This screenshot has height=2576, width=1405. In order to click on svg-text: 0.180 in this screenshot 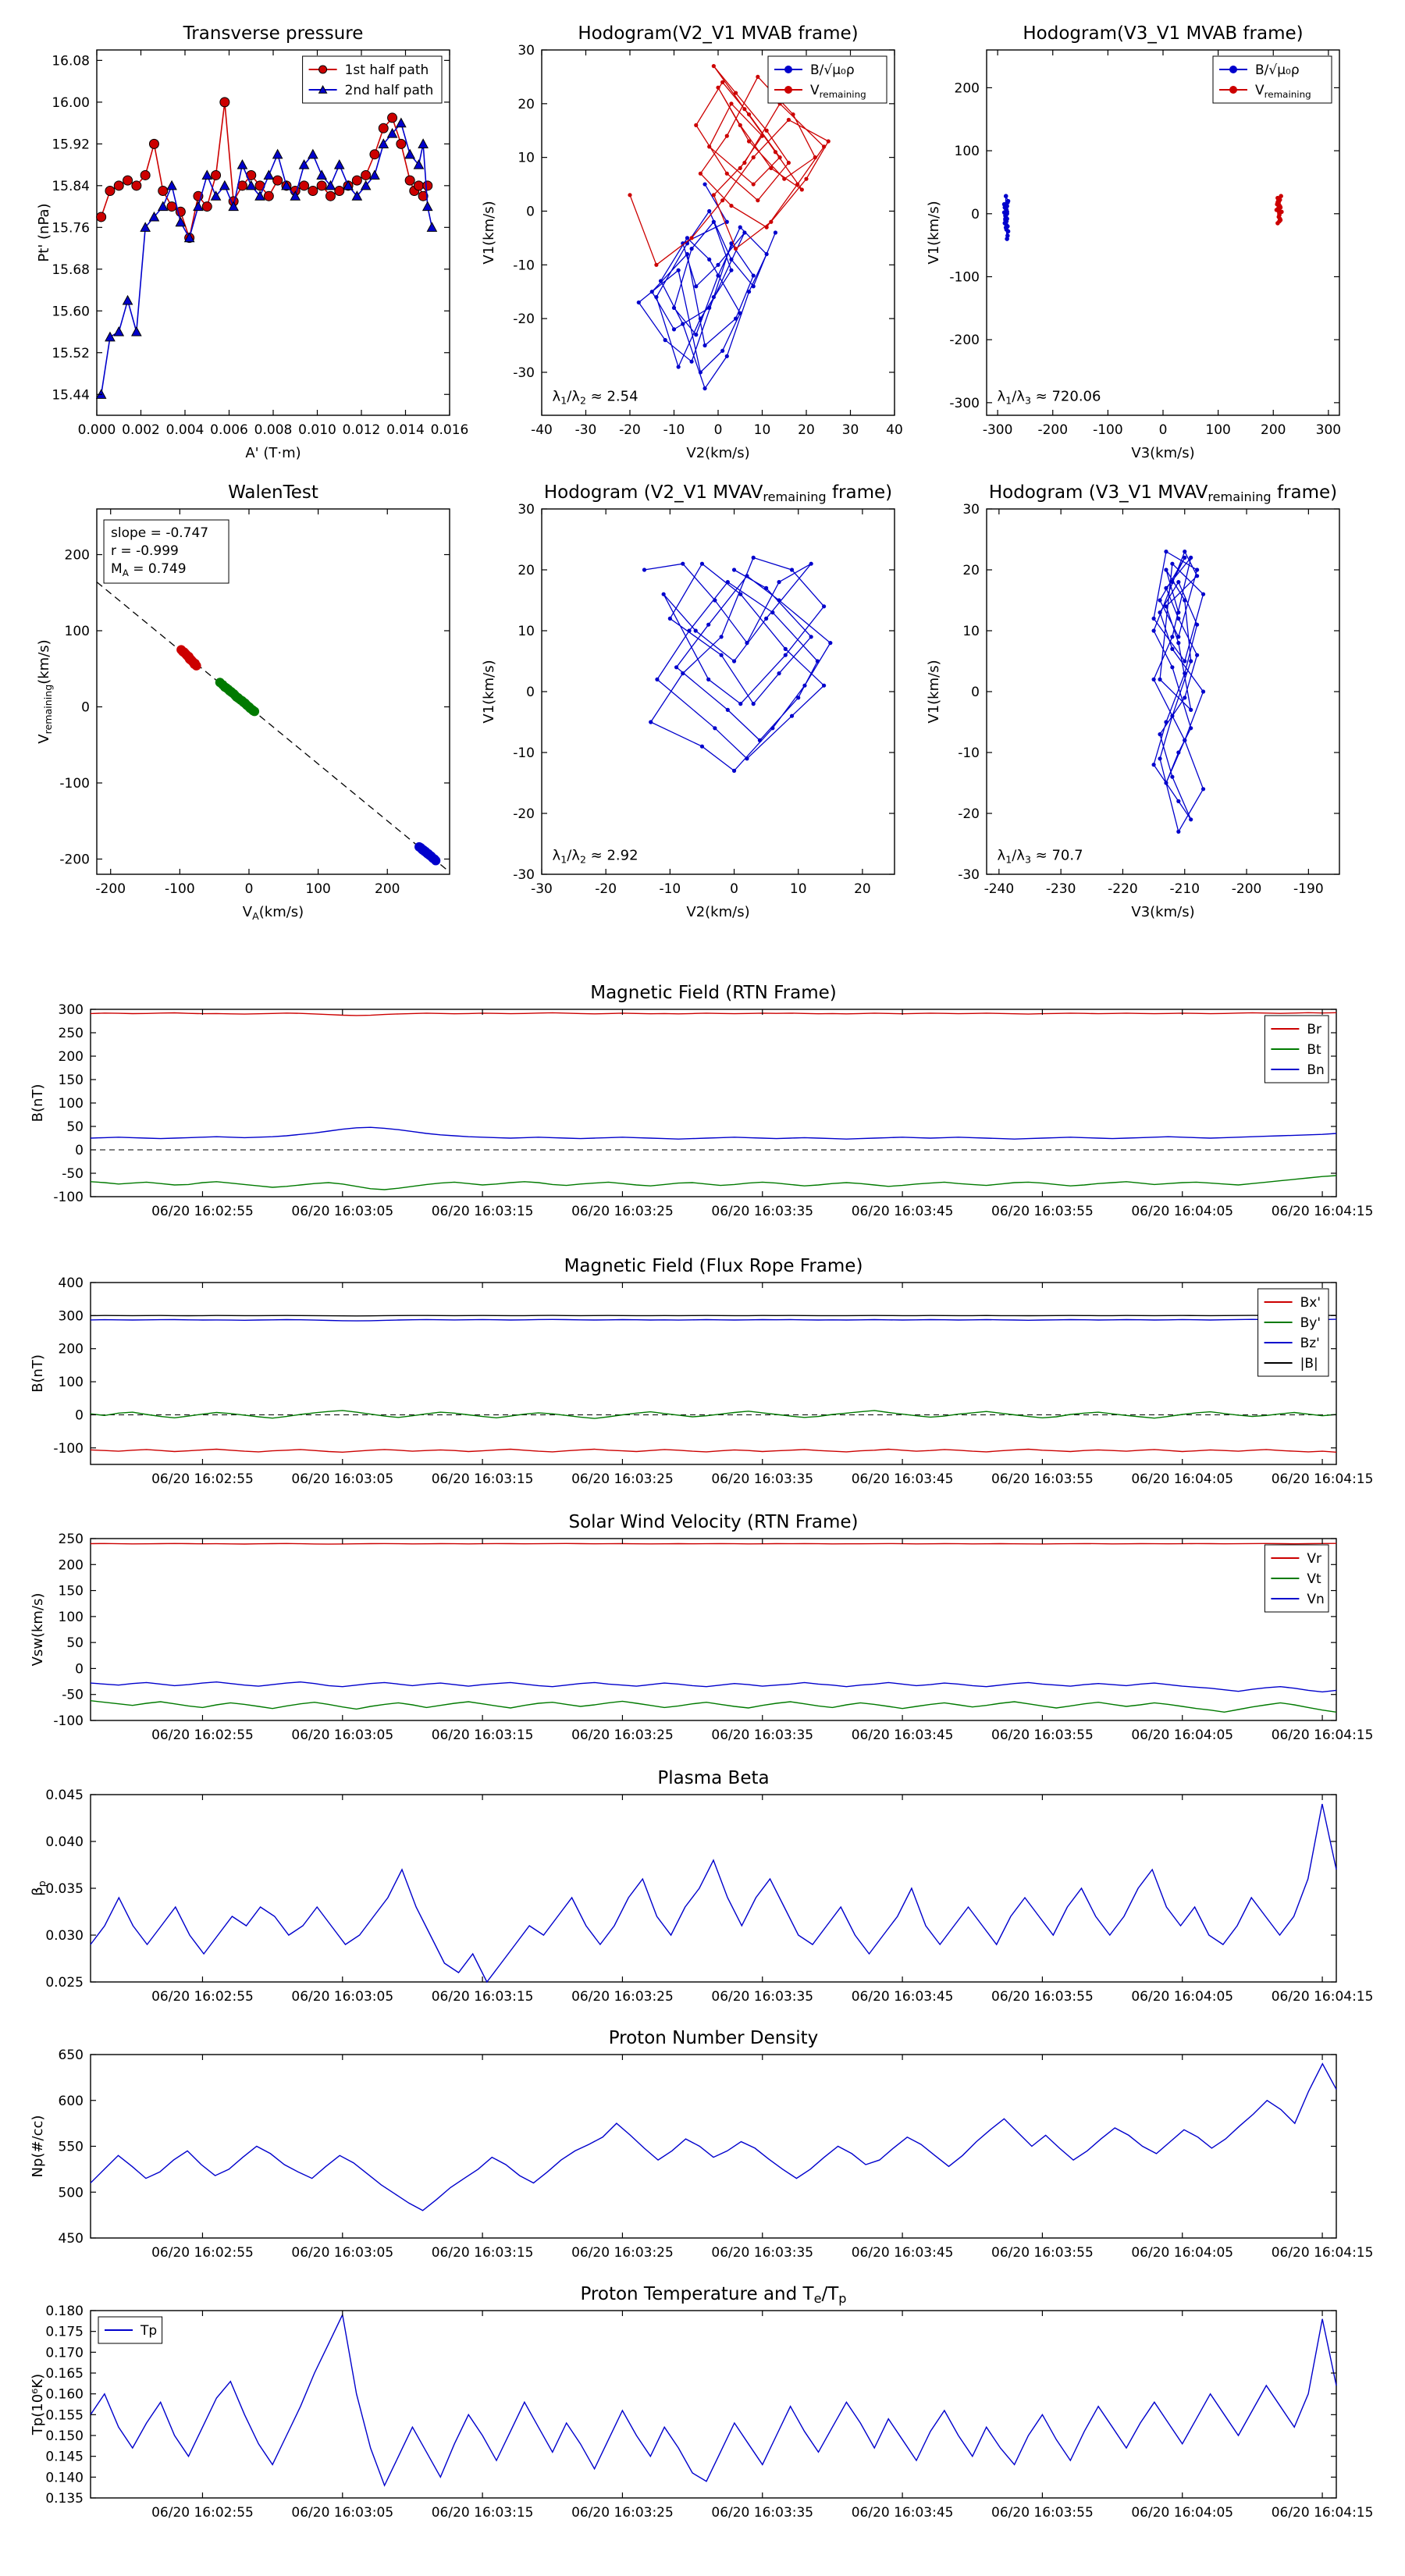, I will do `click(64, 2311)`.